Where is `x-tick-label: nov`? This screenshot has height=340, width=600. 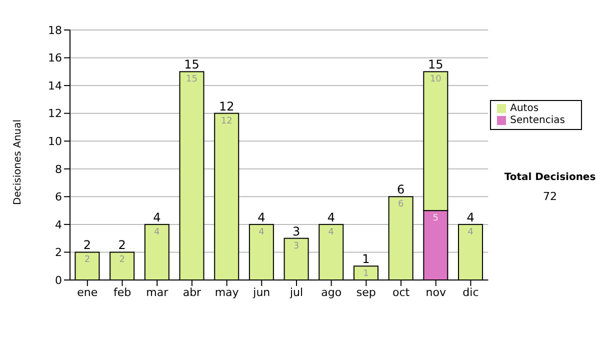 x-tick-label: nov is located at coordinates (436, 292).